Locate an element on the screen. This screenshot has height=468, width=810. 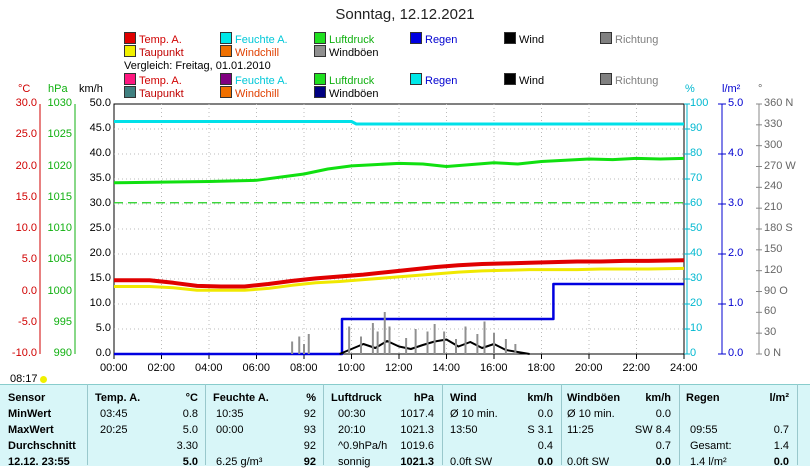
hpa-tick-label: 1015 is located at coordinates (59, 196).